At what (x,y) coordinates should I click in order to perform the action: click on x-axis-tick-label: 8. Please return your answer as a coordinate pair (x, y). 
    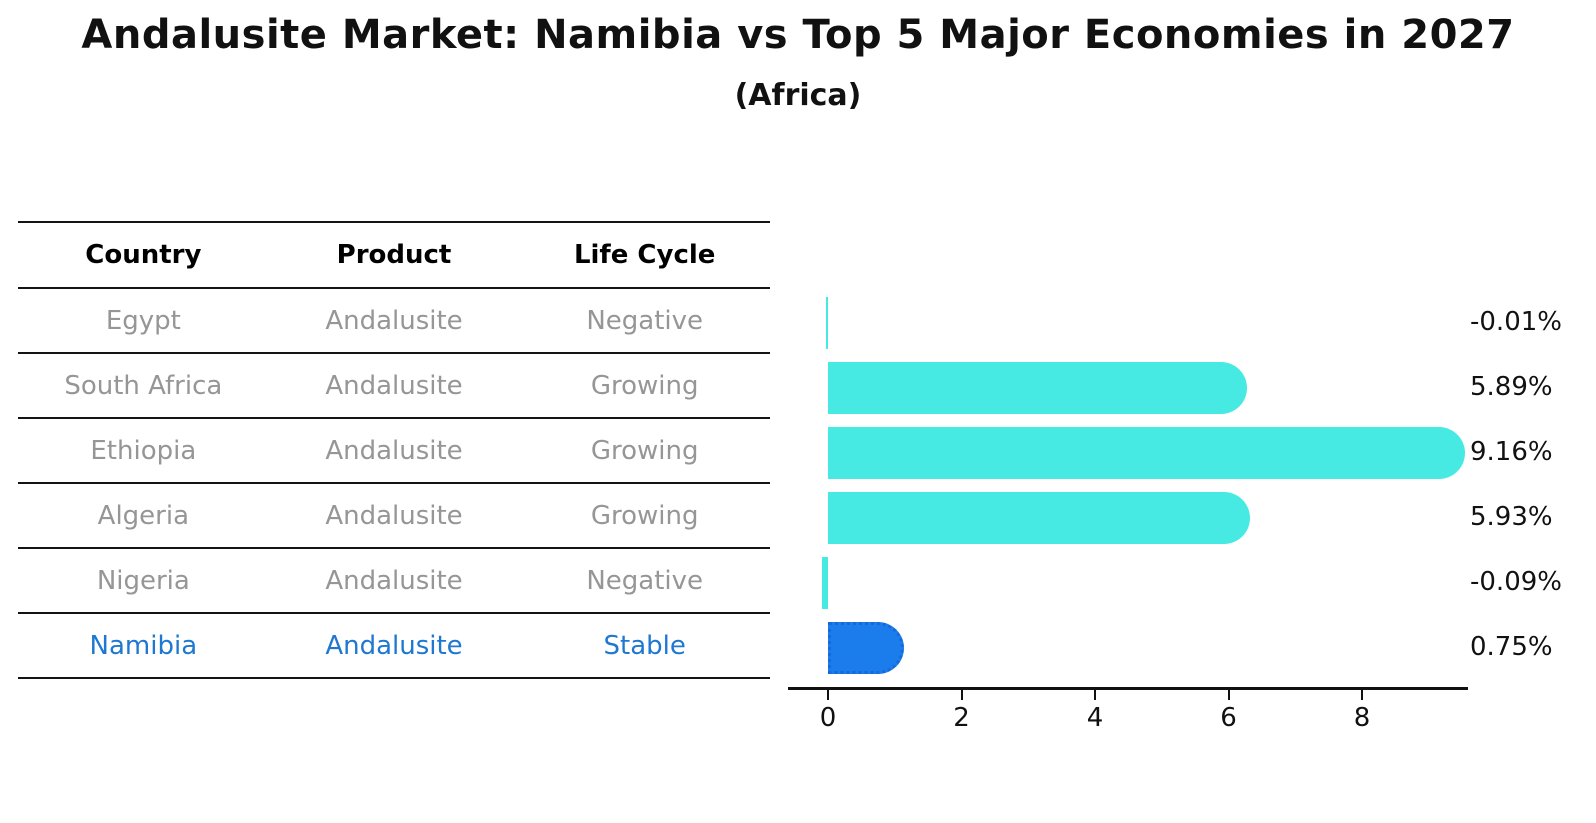
    Looking at the image, I should click on (1362, 718).